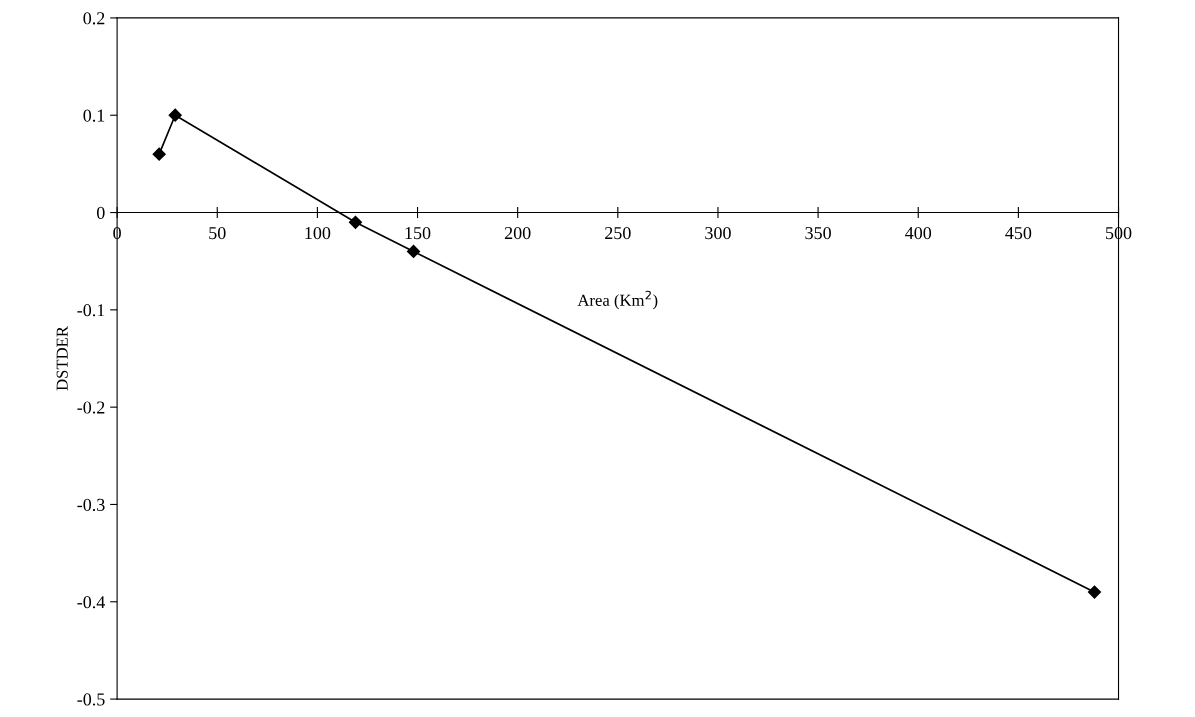 This screenshot has width=1195, height=717. I want to click on x-tick-label: 450, so click(1018, 233).